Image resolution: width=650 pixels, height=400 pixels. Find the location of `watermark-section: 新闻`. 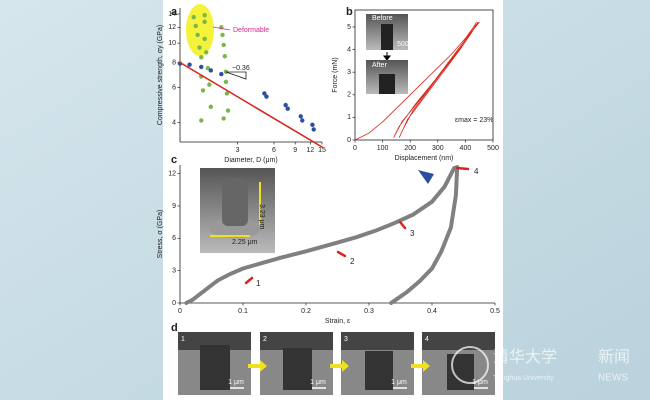

watermark-section: 新闻 is located at coordinates (614, 357).